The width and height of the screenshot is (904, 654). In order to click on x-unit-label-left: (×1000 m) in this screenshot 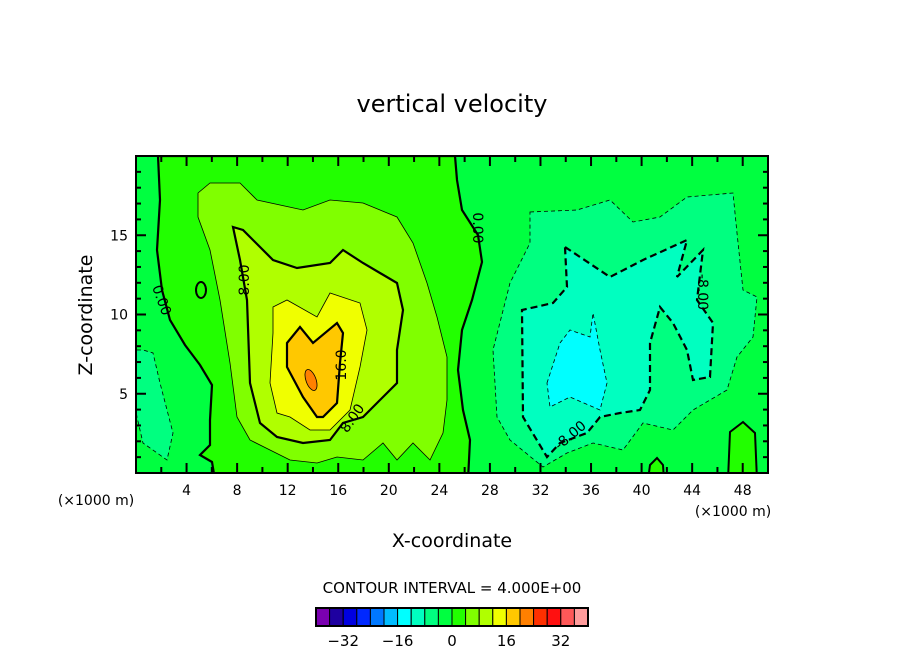, I will do `click(96, 501)`.